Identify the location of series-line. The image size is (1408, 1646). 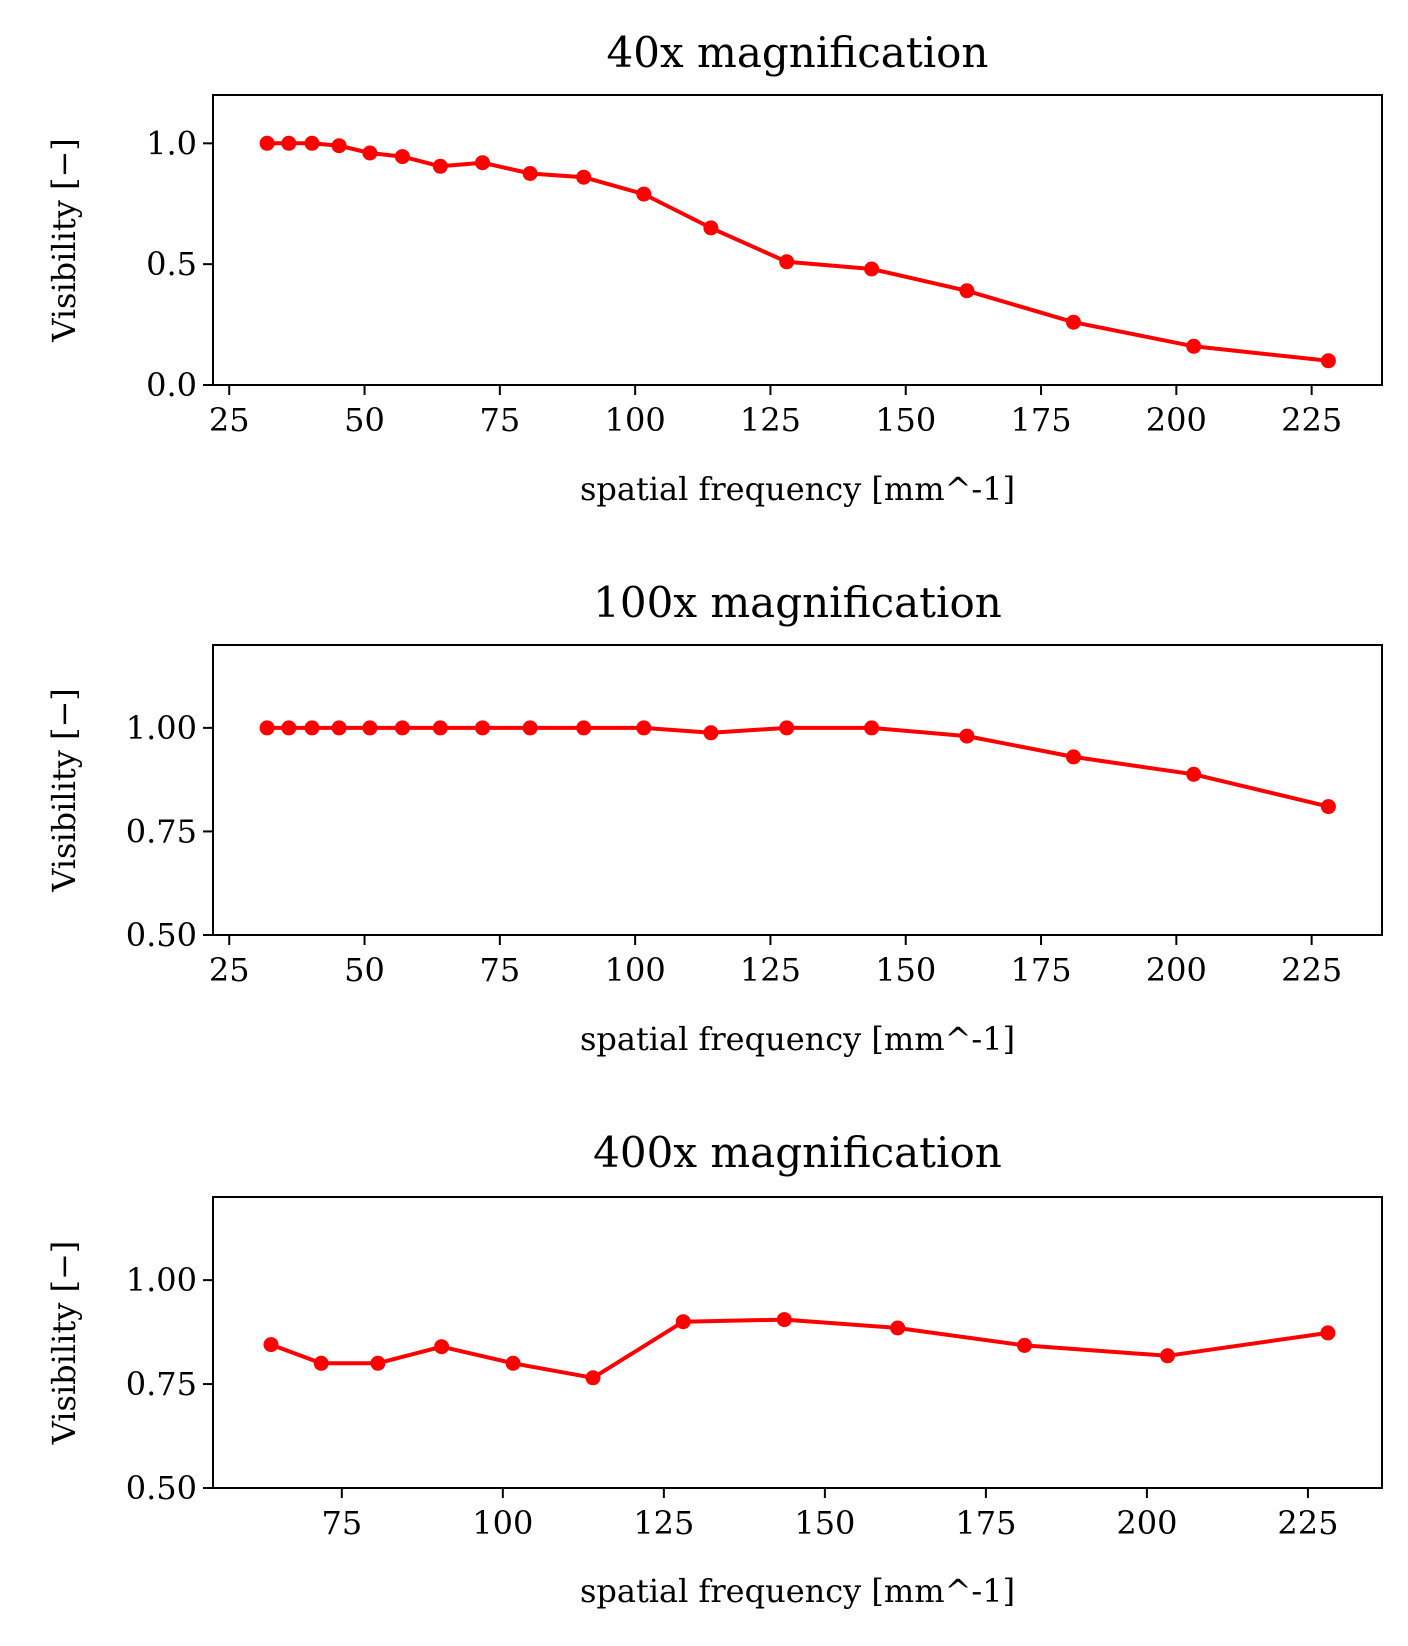
(799, 1348).